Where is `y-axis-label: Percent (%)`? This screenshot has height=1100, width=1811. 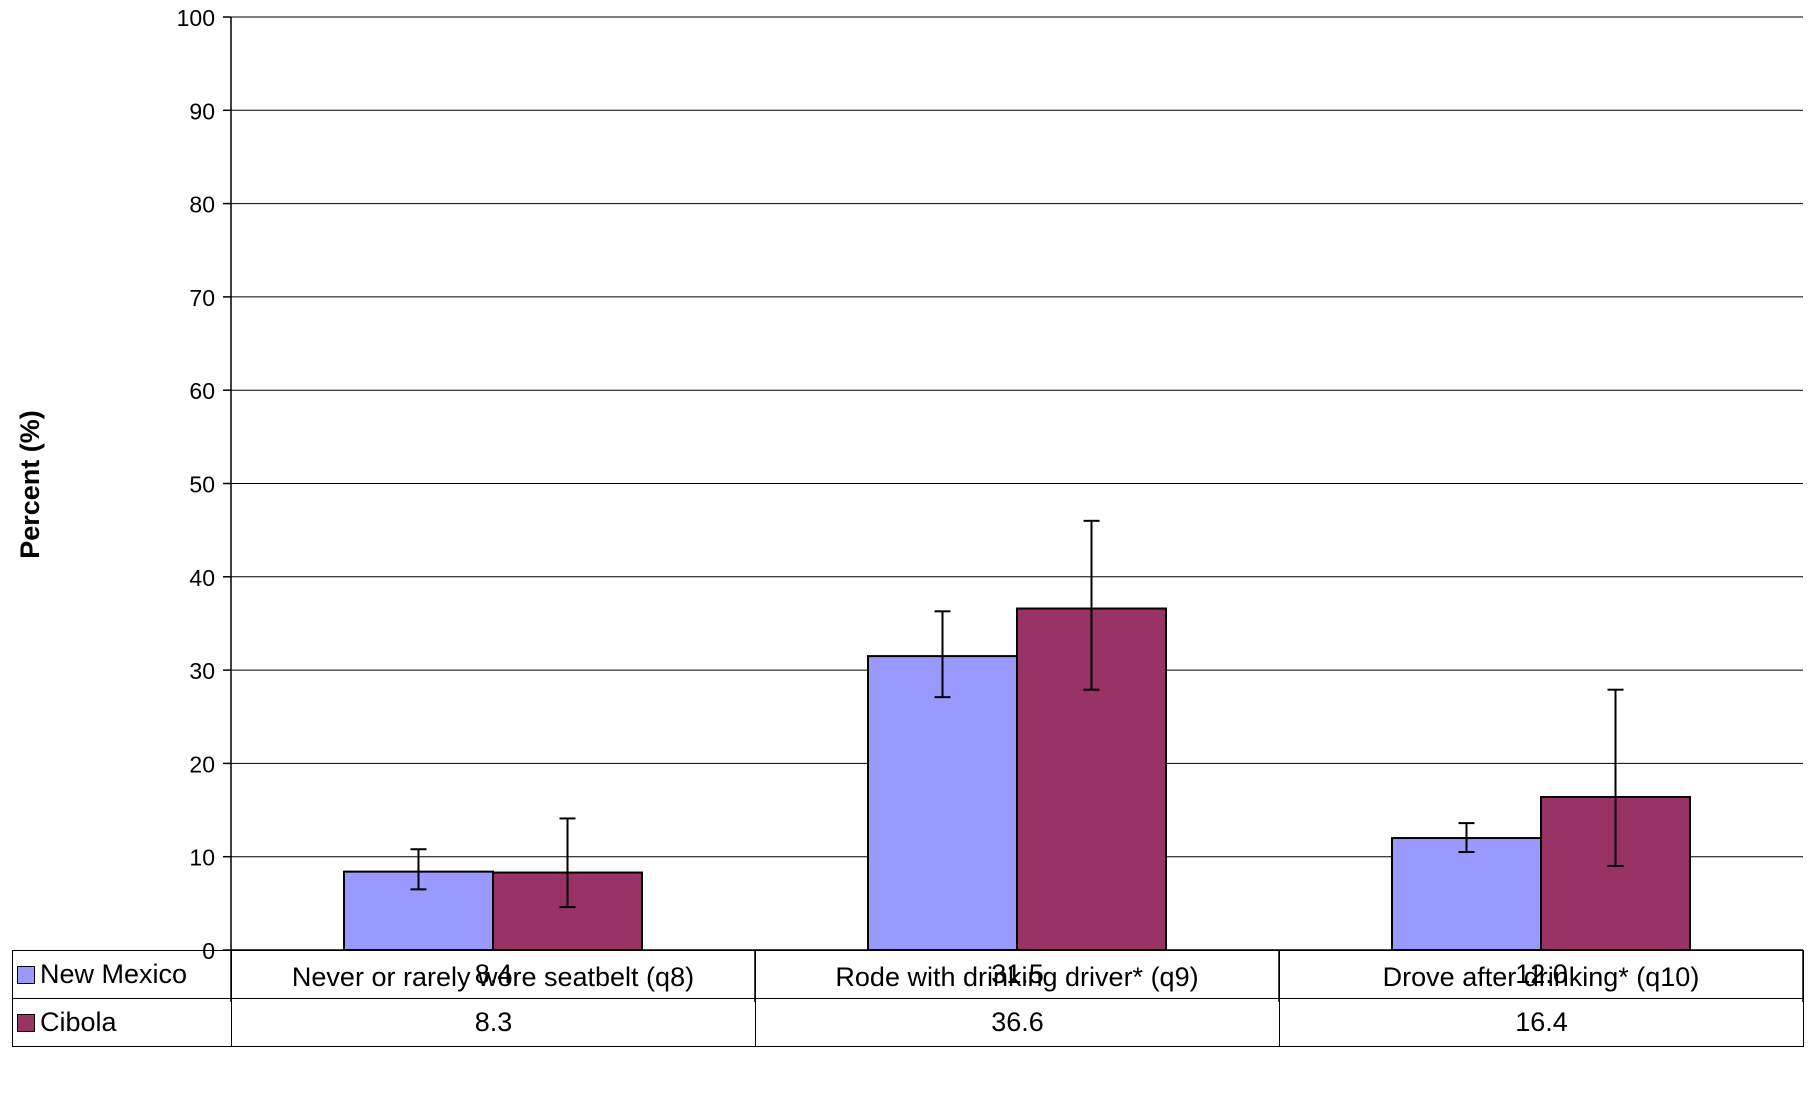 y-axis-label: Percent (%) is located at coordinates (29, 484).